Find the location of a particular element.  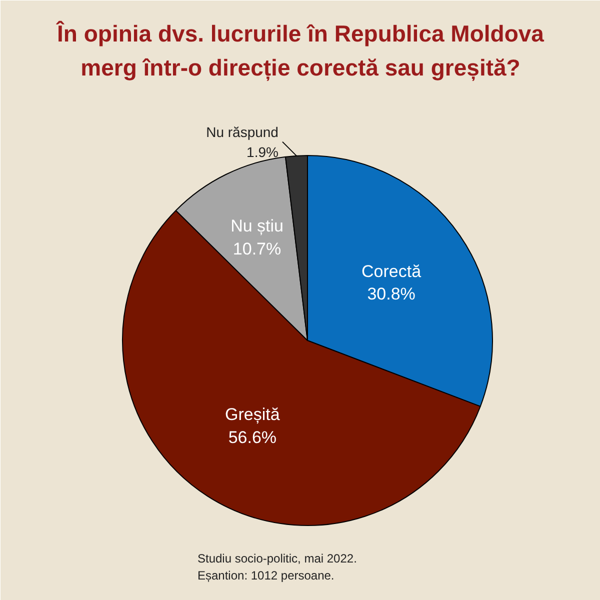

data-label: 30.8% is located at coordinates (391, 294).